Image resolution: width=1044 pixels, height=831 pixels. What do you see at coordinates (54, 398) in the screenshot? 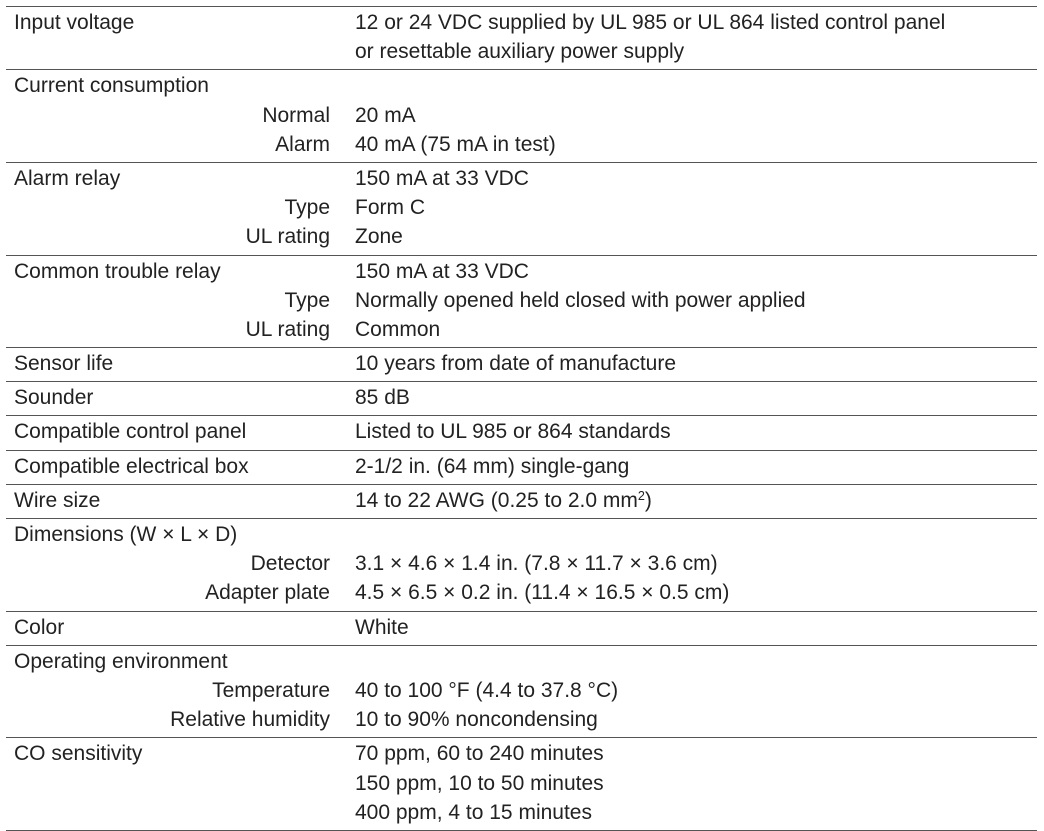
I see `spec-label: Sounder` at bounding box center [54, 398].